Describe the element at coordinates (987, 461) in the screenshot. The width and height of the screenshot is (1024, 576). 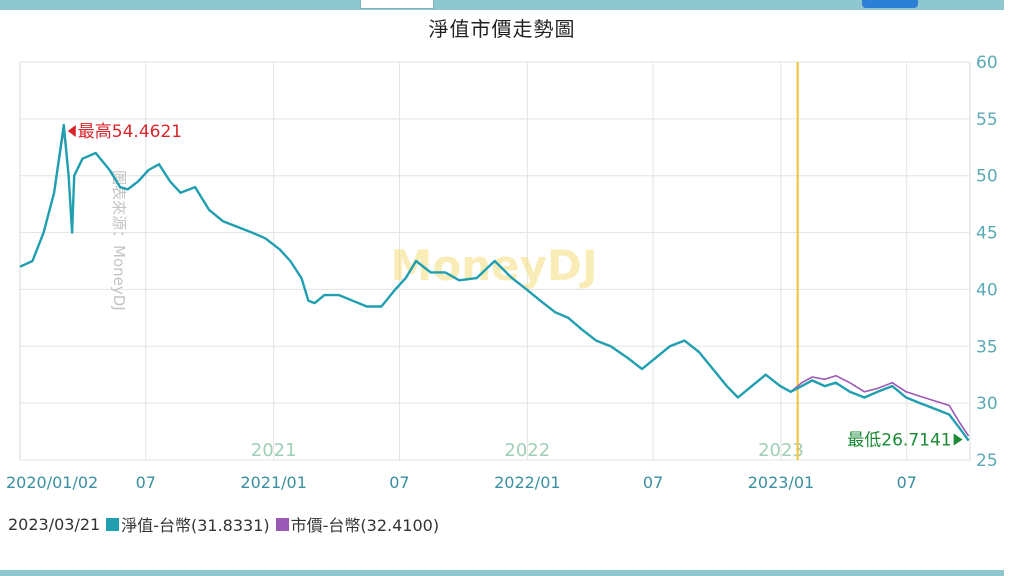
I see `y-tick-label: 25` at that location.